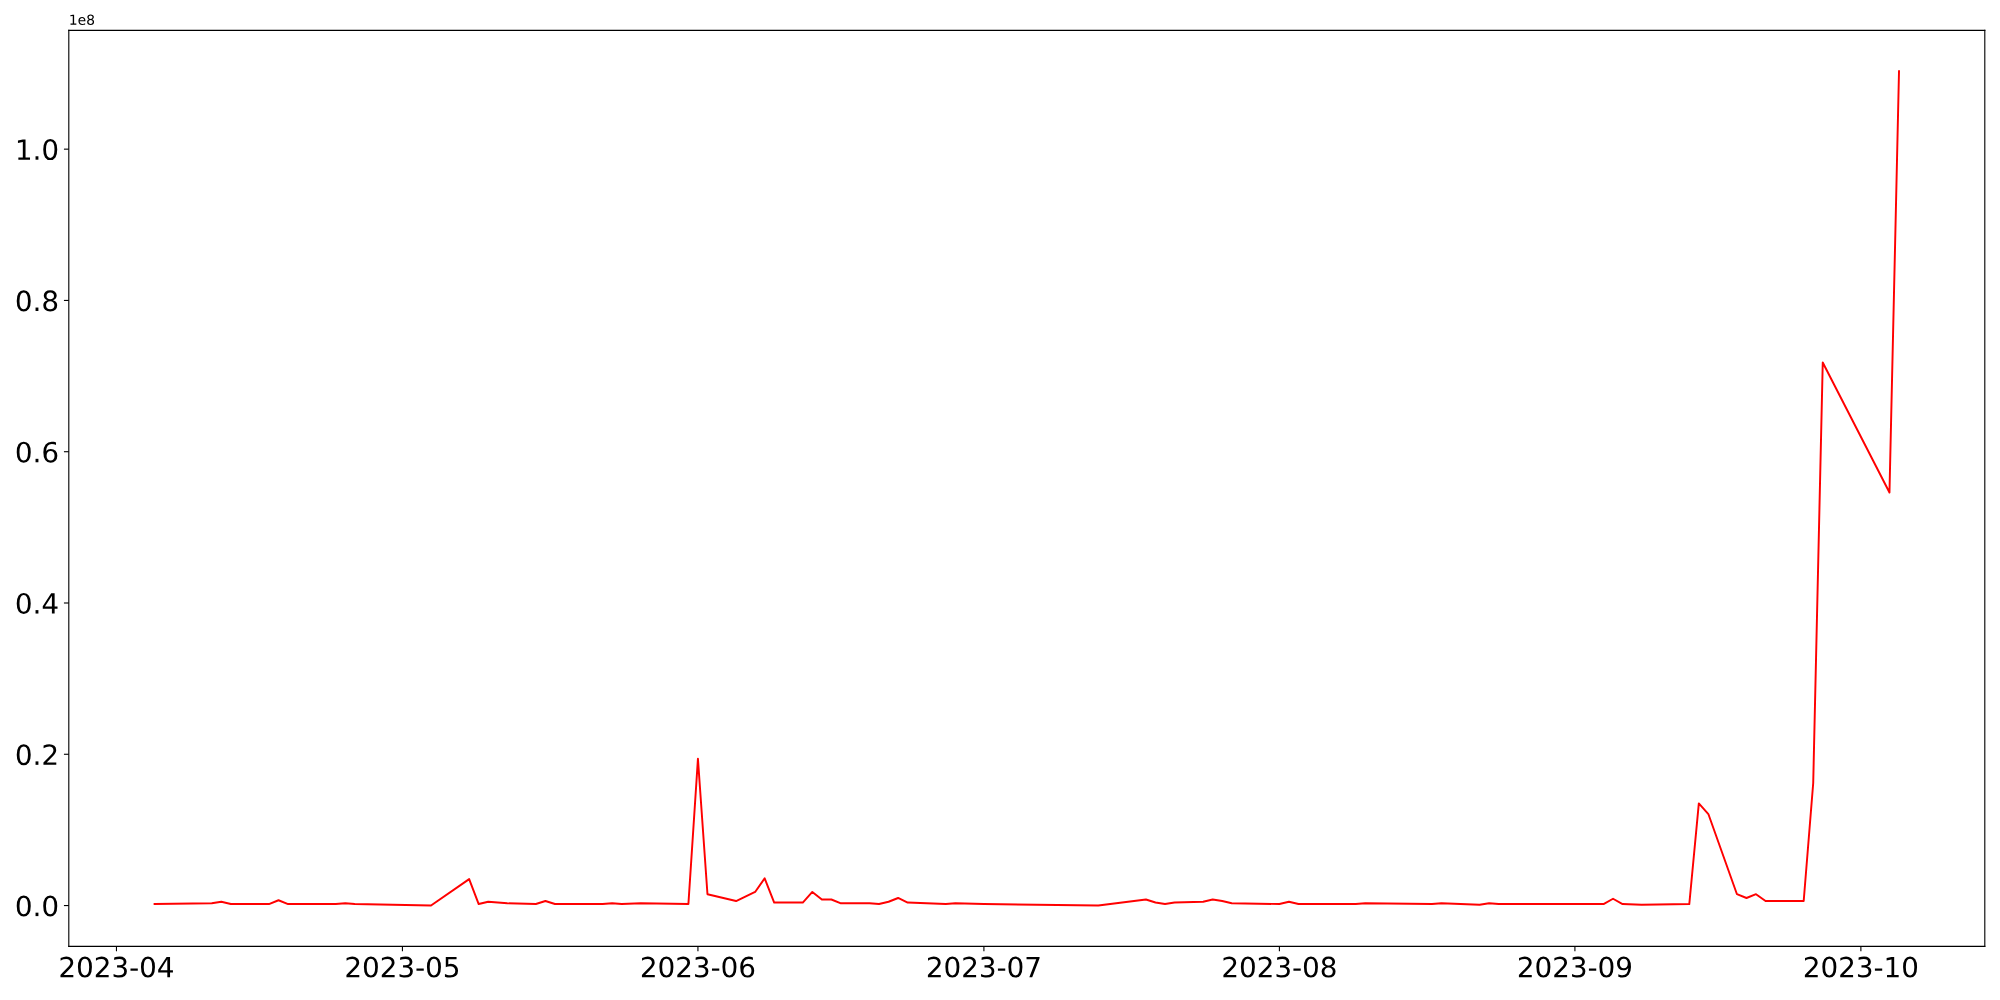 This screenshot has height=1000, width=2000. I want to click on x-tick-label: 2023-06, so click(698, 967).